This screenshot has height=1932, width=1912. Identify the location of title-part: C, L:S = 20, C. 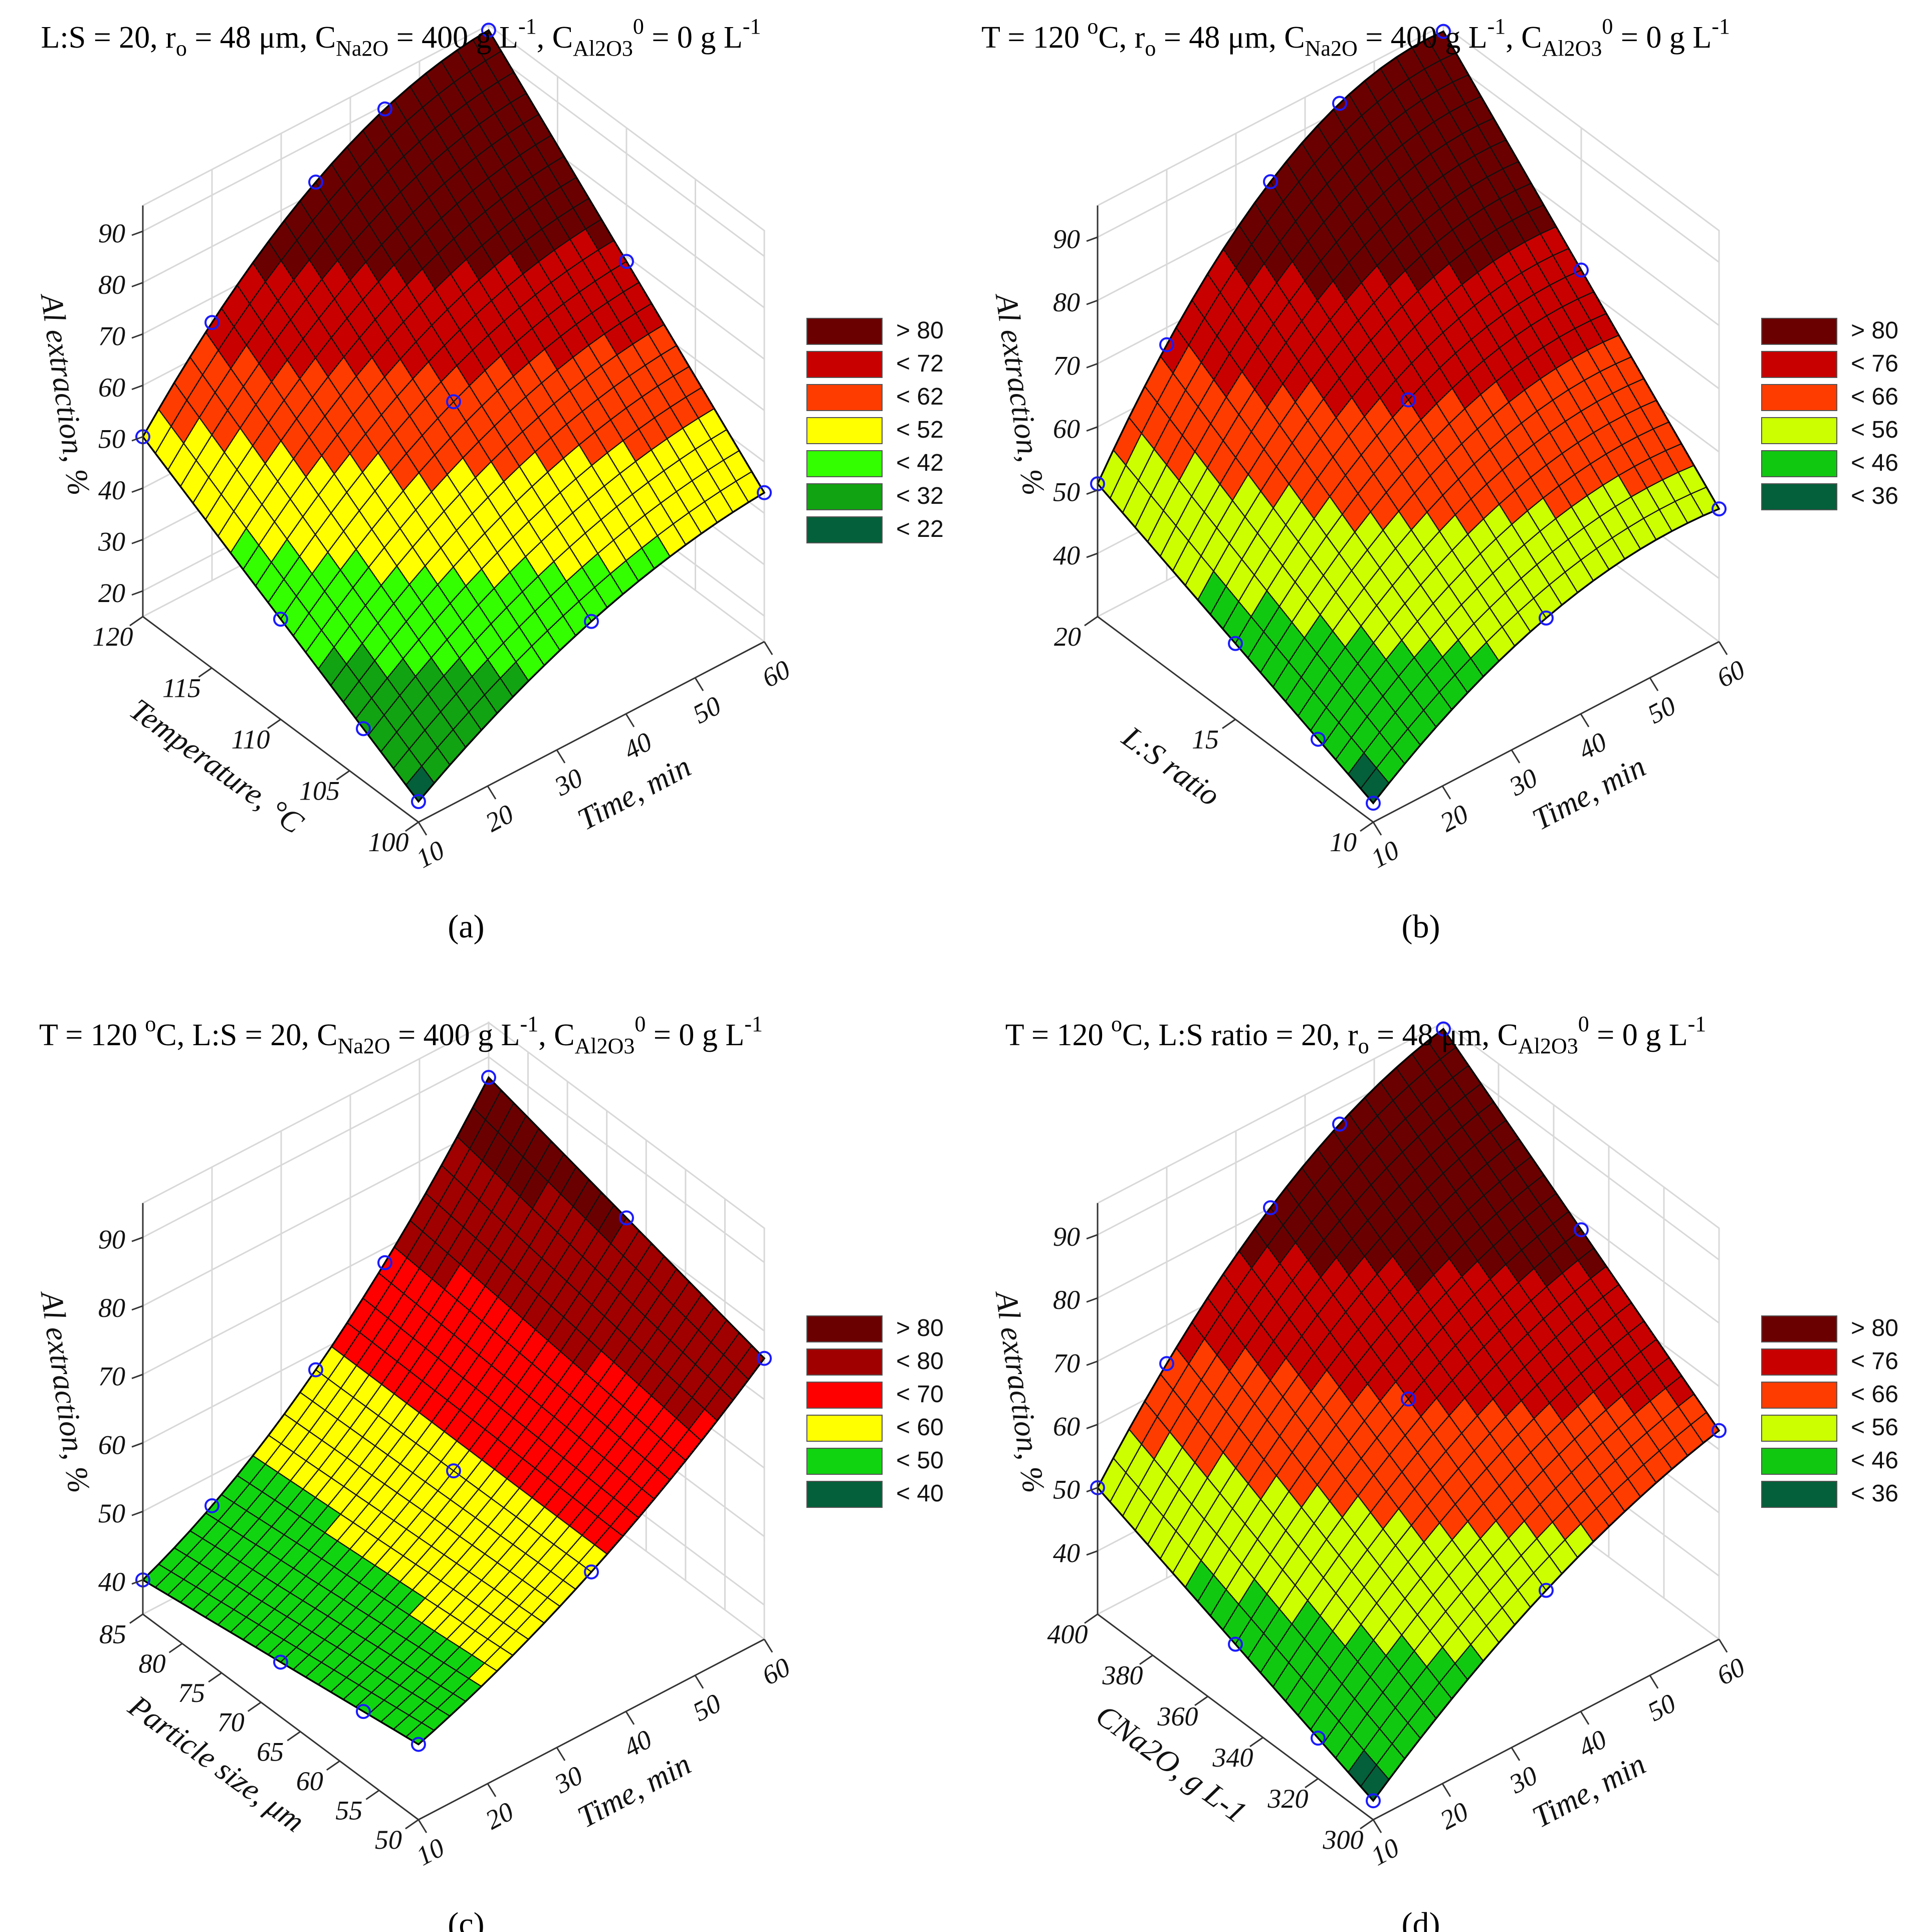
(247, 1035).